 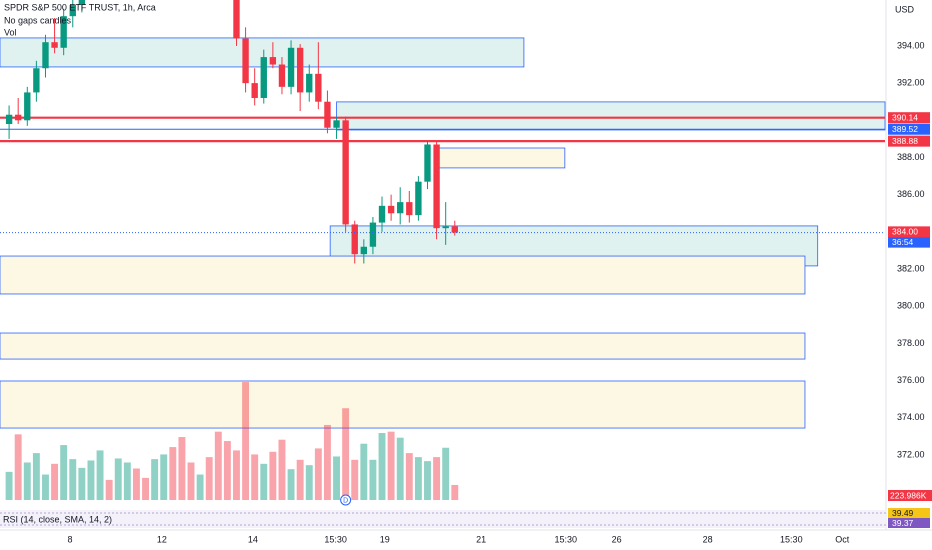 What do you see at coordinates (905, 129) in the screenshot?
I see `level-label: 389.52` at bounding box center [905, 129].